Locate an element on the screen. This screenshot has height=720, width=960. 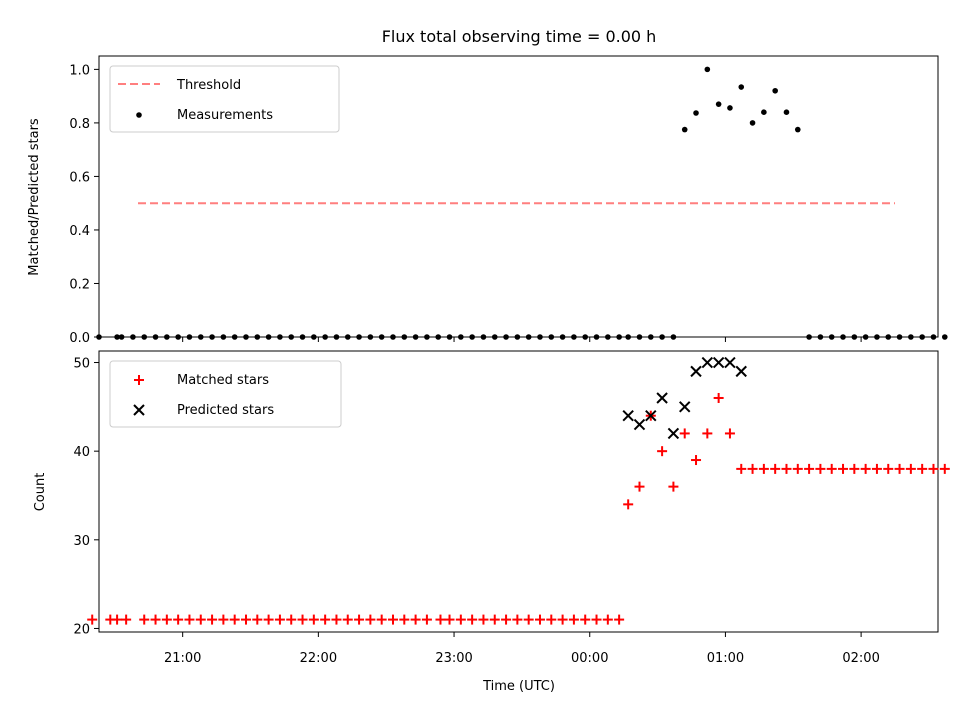
bottom-legend-box is located at coordinates (225, 394).